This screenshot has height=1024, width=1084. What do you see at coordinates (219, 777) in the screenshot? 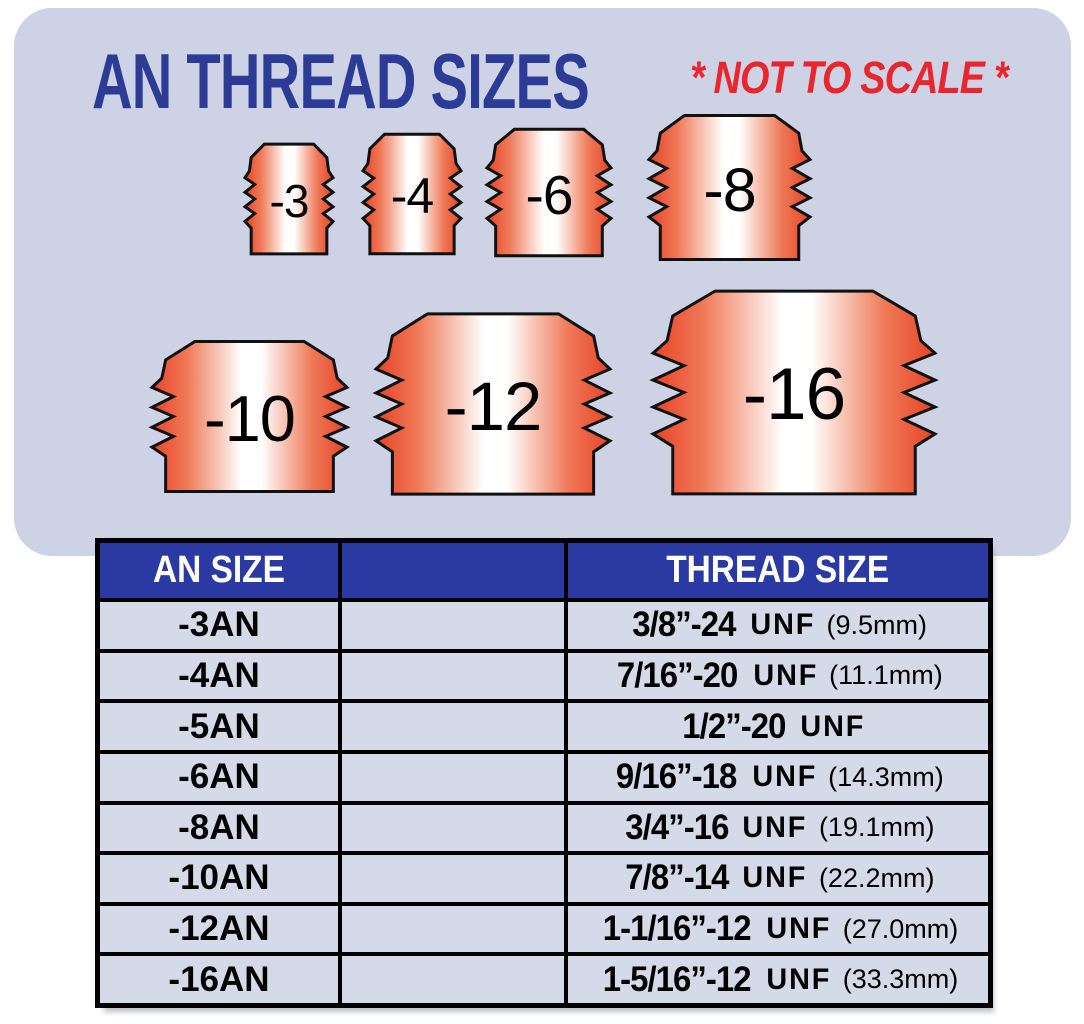
I see `an-size-cell: -6AN` at bounding box center [219, 777].